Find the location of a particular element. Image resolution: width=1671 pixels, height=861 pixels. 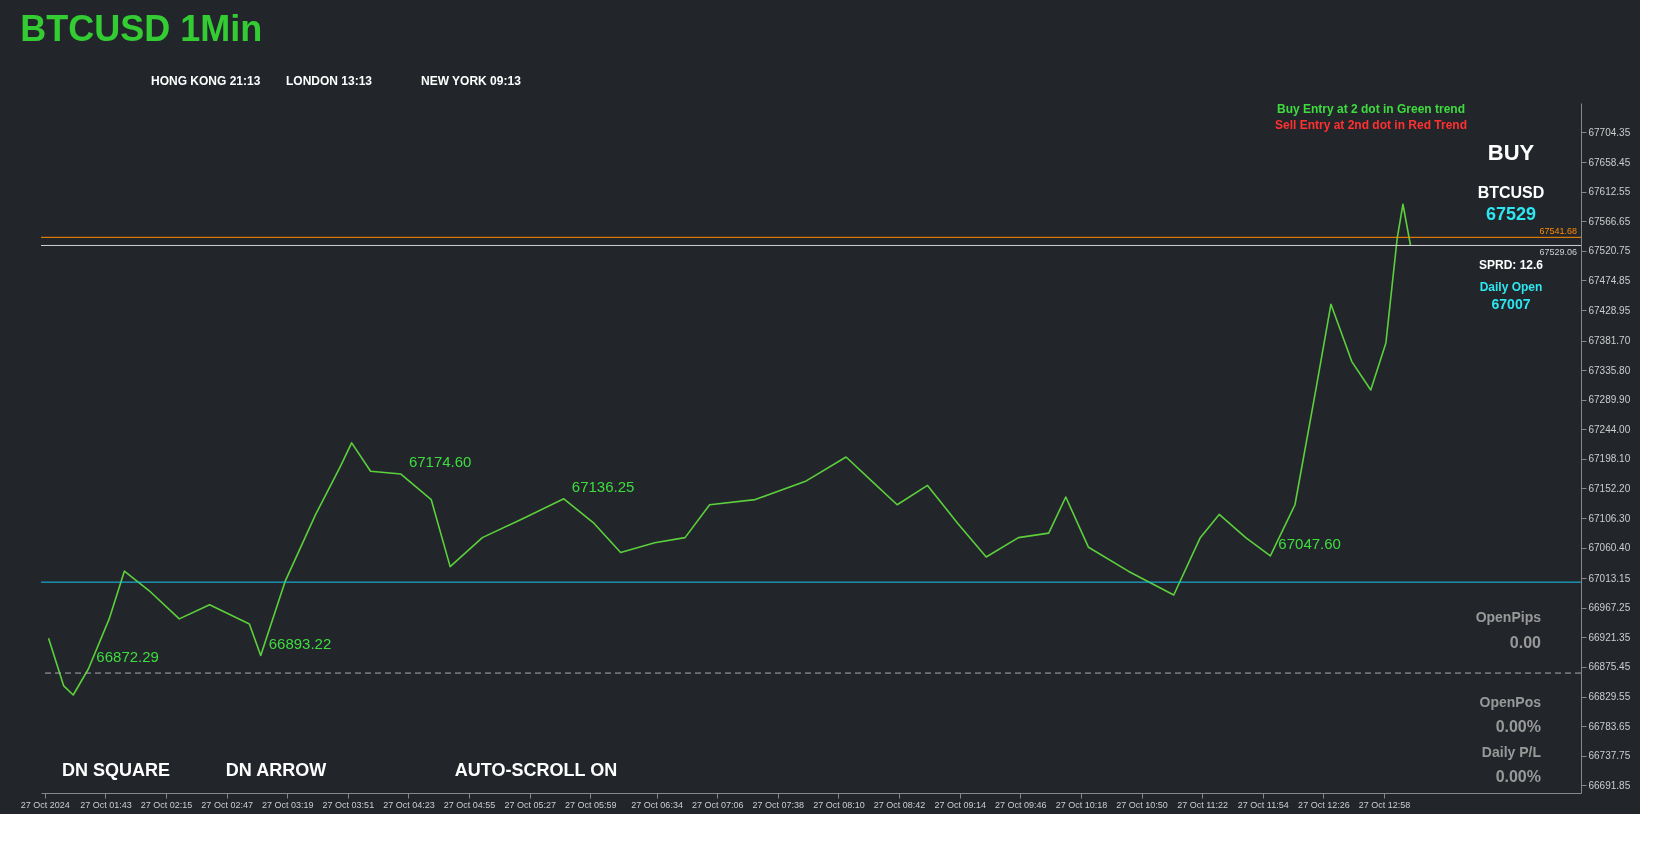

annotation: BTCUSD is located at coordinates (1511, 192).